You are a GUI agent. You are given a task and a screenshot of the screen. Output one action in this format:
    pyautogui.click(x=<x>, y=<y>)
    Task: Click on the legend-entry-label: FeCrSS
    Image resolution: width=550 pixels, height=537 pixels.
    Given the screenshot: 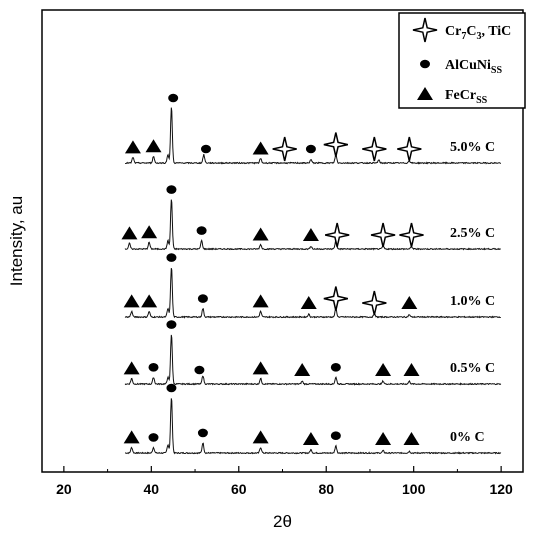 What is the action you would take?
    pyautogui.click(x=466, y=97)
    